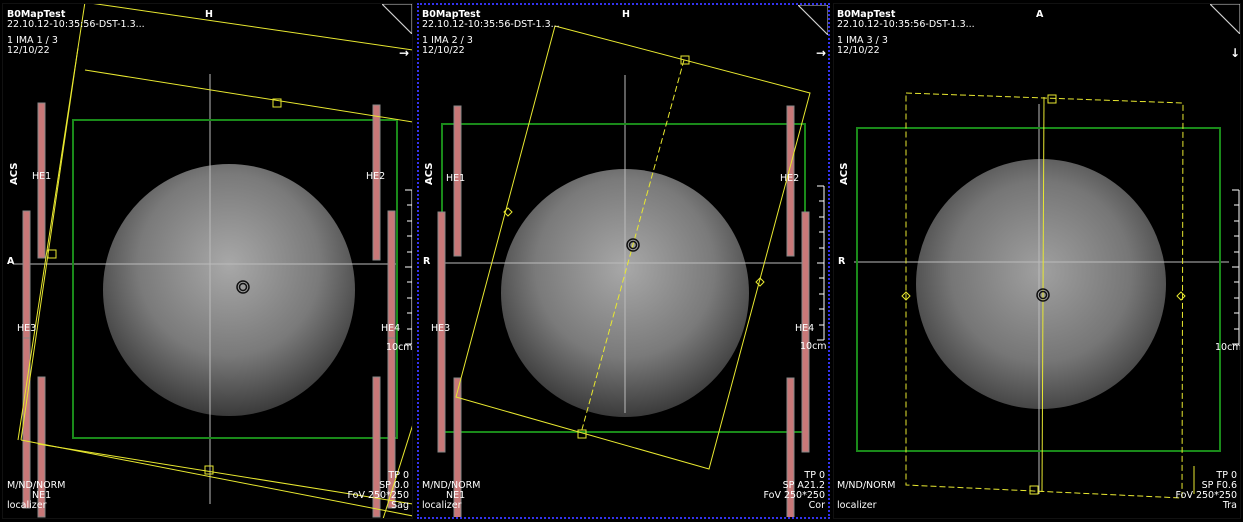  What do you see at coordinates (1040, 14) in the screenshot?
I see `orientation-top: A` at bounding box center [1040, 14].